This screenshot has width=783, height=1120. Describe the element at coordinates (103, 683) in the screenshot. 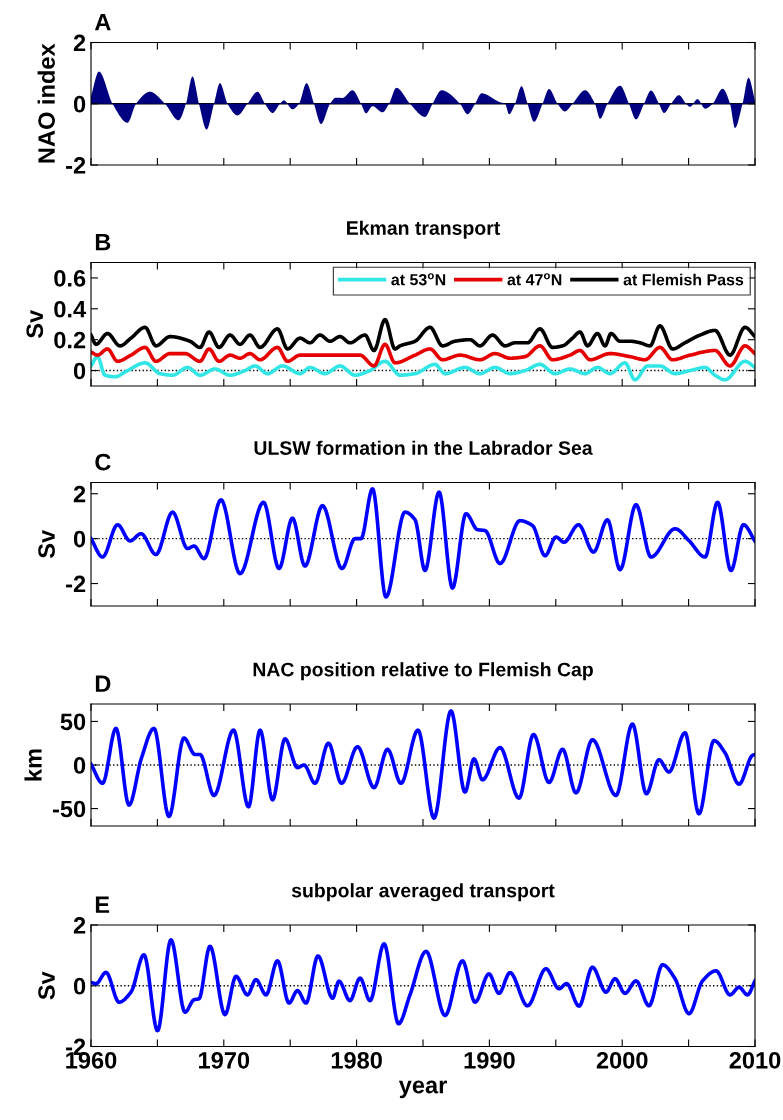

I see `text: D` at that location.